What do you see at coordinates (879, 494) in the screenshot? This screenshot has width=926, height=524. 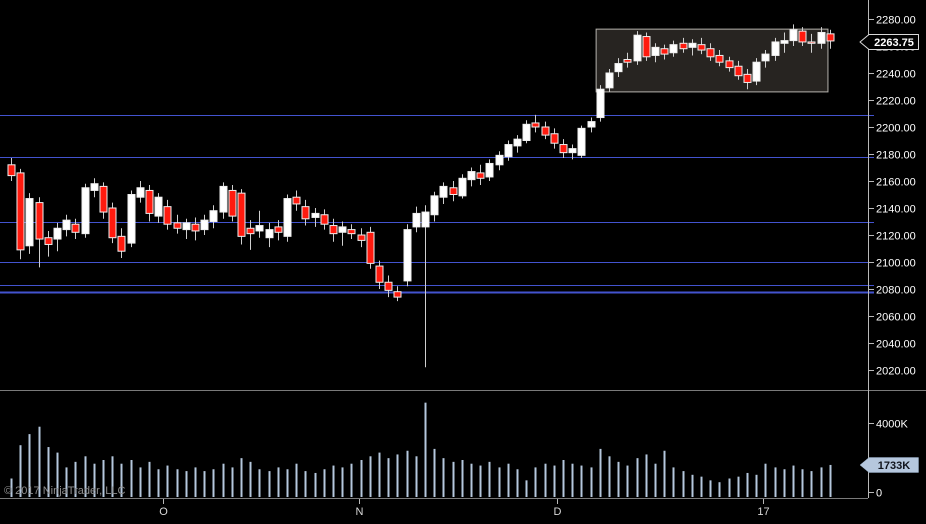 I see `volume-tick-label: 0` at bounding box center [879, 494].